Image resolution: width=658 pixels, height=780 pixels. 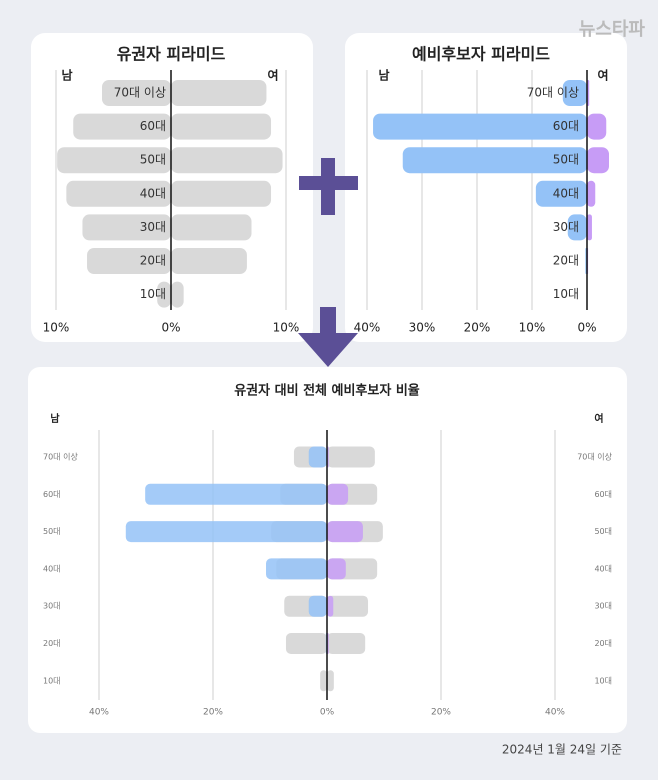 What do you see at coordinates (422, 328) in the screenshot?
I see `x-tick-label: 30%` at bounding box center [422, 328].